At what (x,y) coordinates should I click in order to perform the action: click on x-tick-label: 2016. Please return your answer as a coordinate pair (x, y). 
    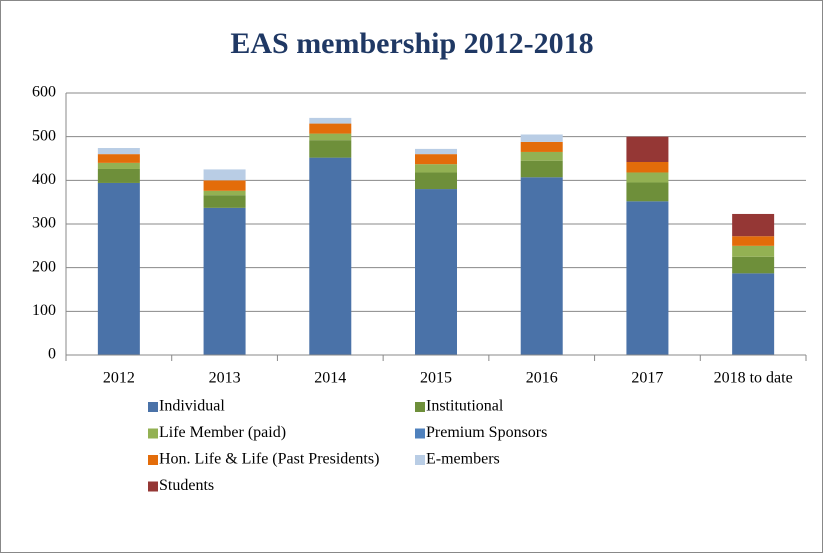
    Looking at the image, I should click on (542, 378).